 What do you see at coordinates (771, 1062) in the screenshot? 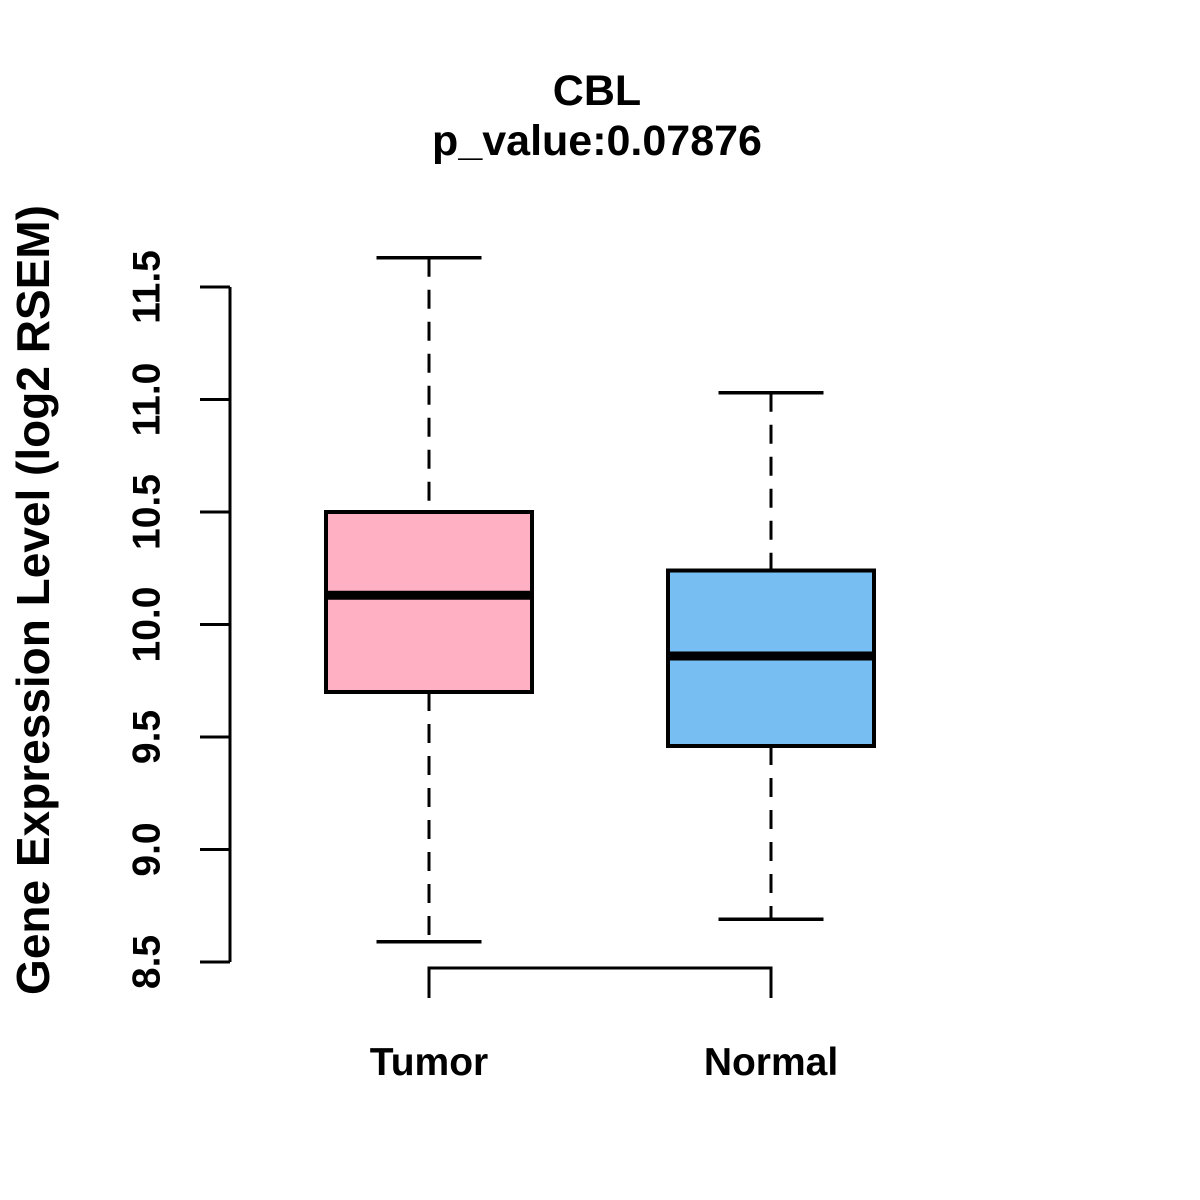
I see `x-category-label-normal: Normal` at bounding box center [771, 1062].